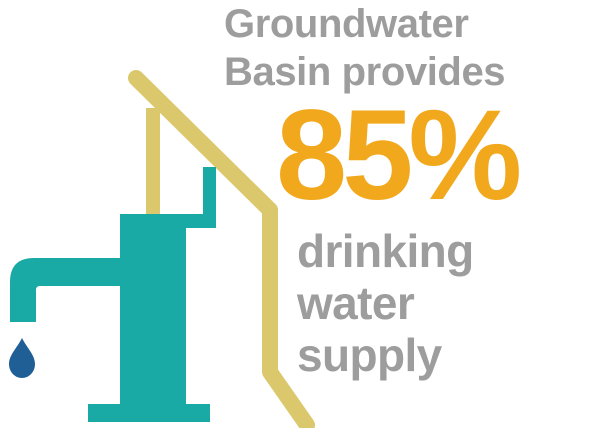 The image size is (603, 428). Describe the element at coordinates (369, 355) in the screenshot. I see `subtext-line-3: supply` at that location.